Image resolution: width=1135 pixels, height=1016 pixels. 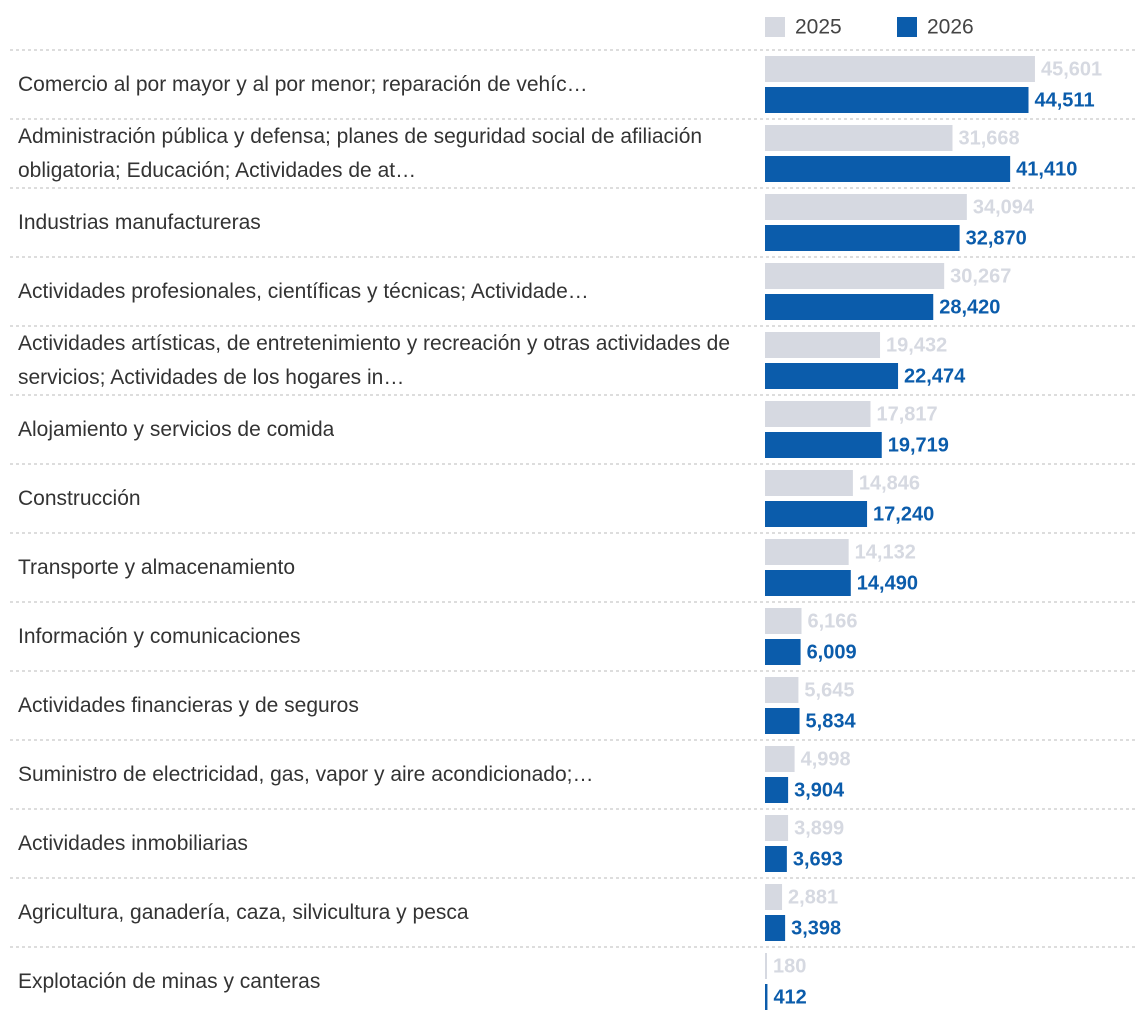 What do you see at coordinates (389, 222) in the screenshot?
I see `category-label: Industrias manufactureras` at bounding box center [389, 222].